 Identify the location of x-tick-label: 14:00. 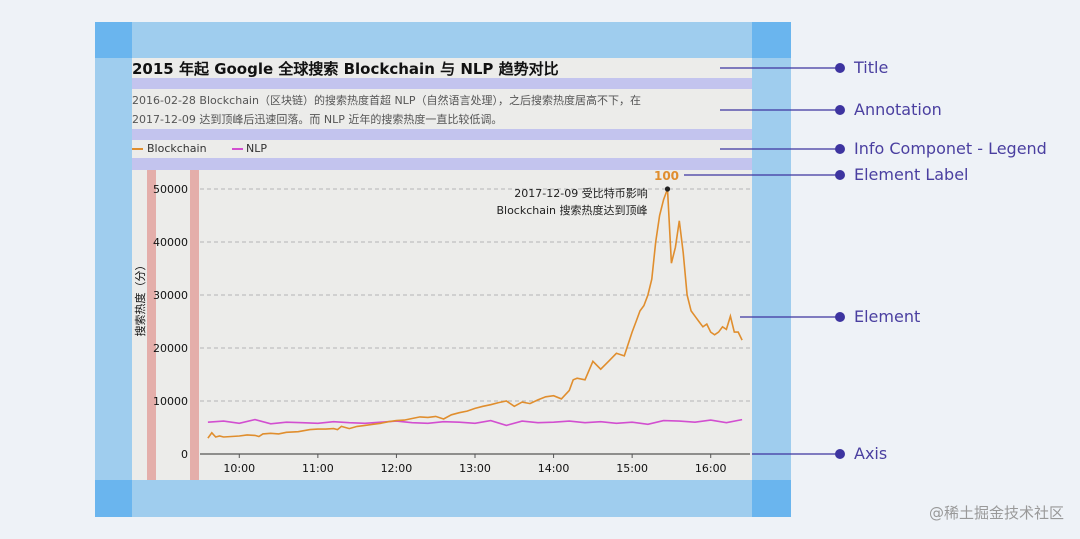
(554, 468).